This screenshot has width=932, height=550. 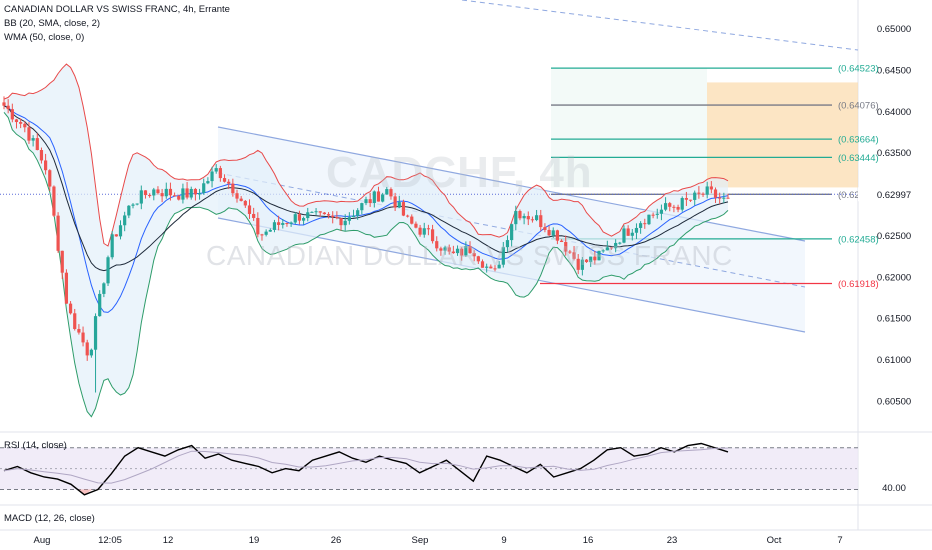 What do you see at coordinates (469, 255) in the screenshot?
I see `watermark-name: CANADIAN DOLLAR VS SWISS FRANC` at bounding box center [469, 255].